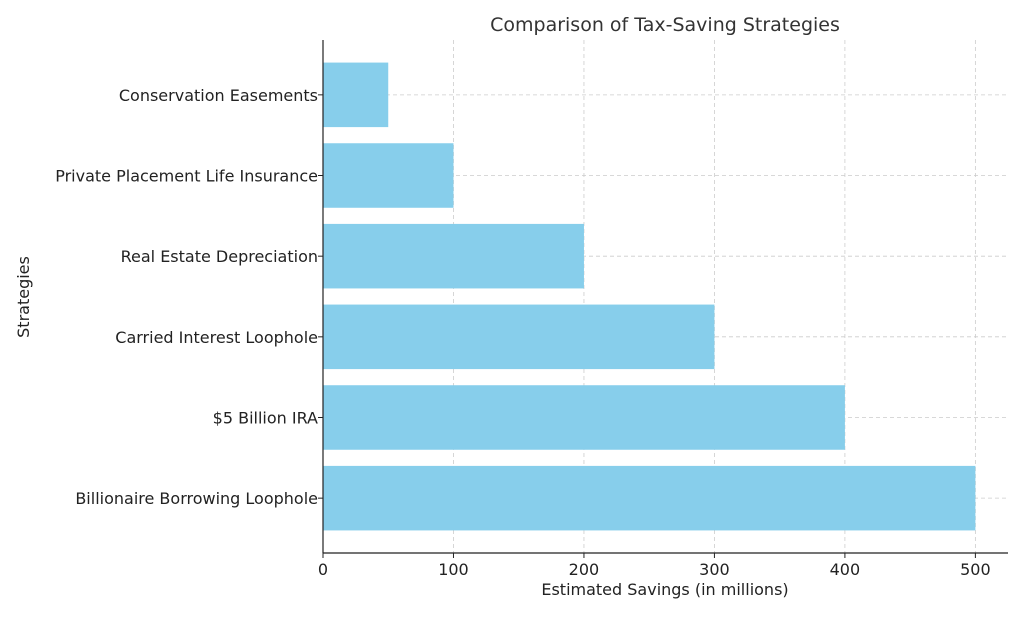 The height and width of the screenshot is (618, 1024). What do you see at coordinates (584, 569) in the screenshot?
I see `x-tick-label: 200` at bounding box center [584, 569].